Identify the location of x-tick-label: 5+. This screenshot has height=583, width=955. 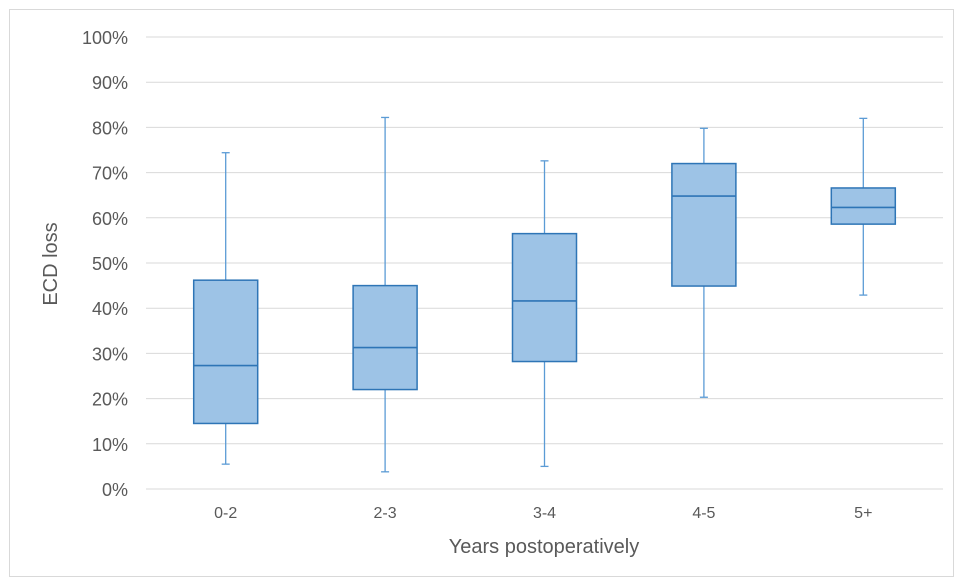
(863, 513).